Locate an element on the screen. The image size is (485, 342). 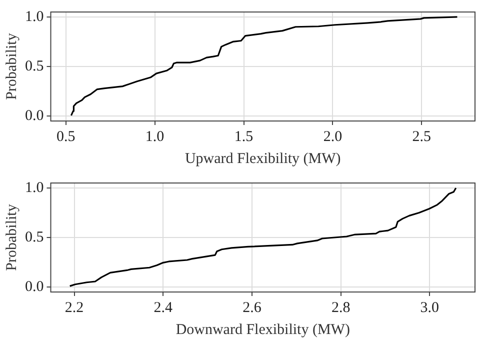
x-tick-label: 3.0 is located at coordinates (430, 308).